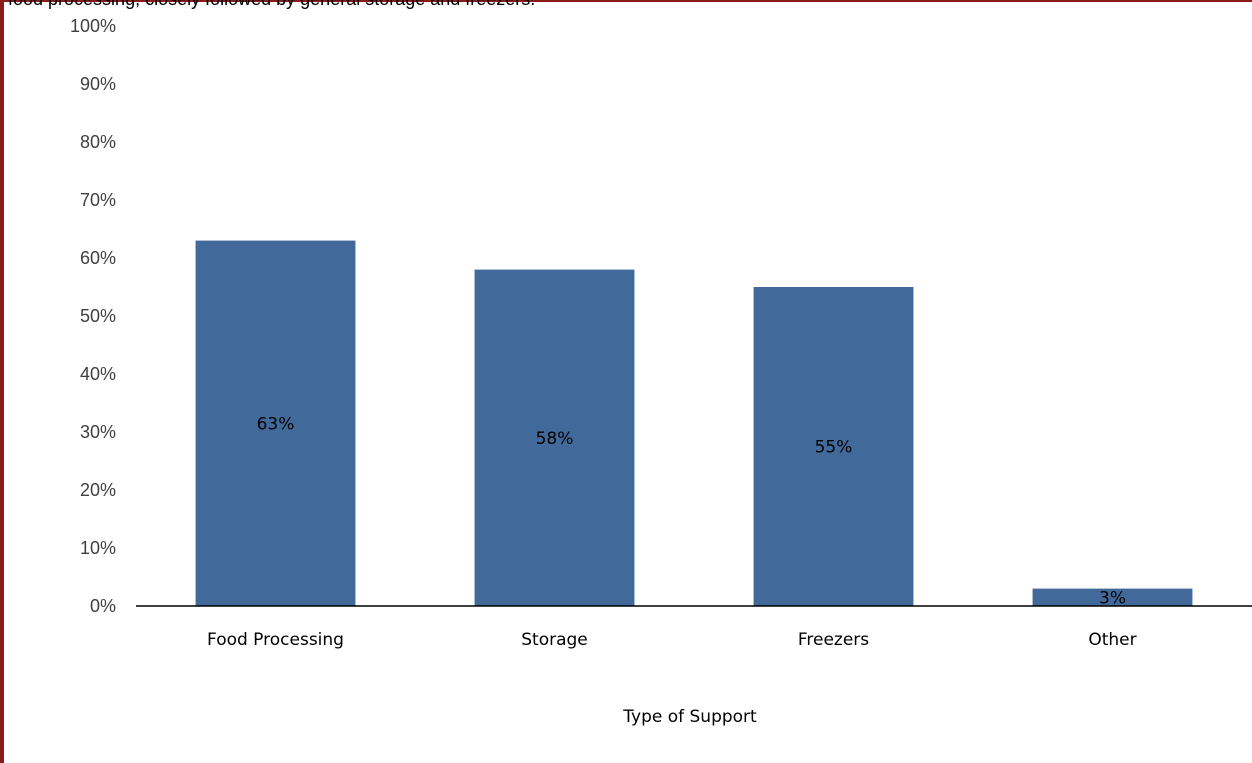  I want to click on bar-other, so click(1112, 597).